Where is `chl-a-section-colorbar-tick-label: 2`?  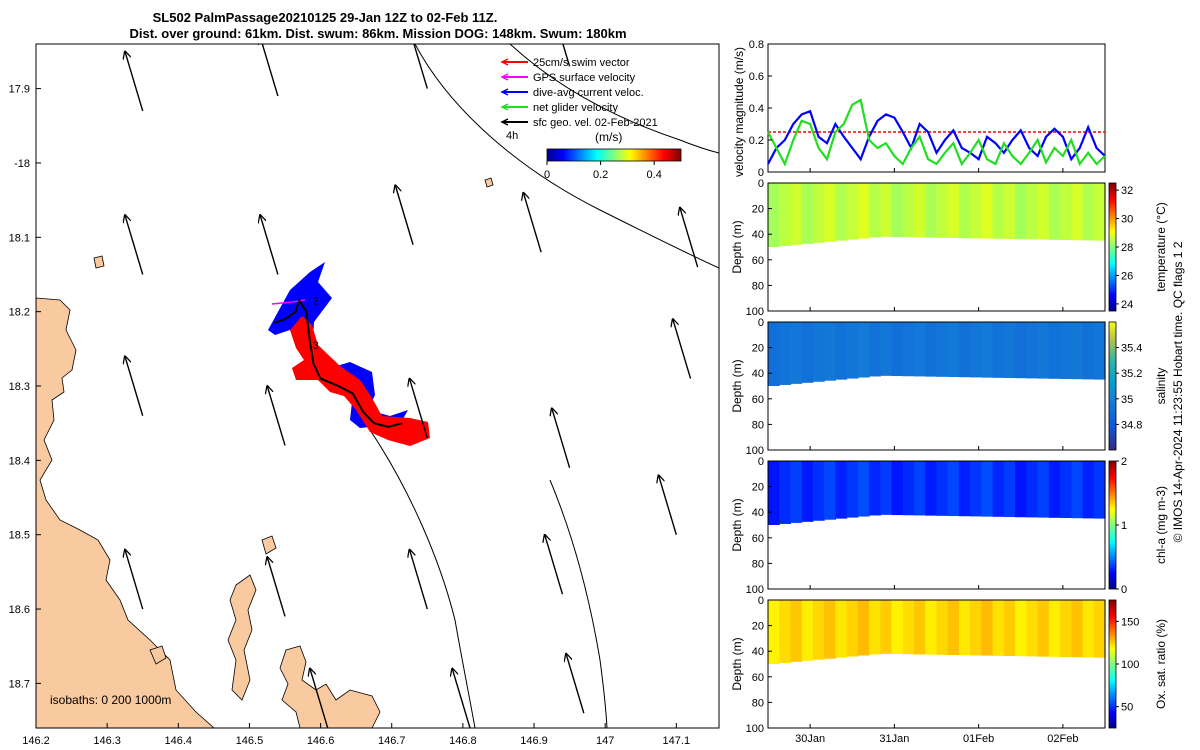
chl-a-section-colorbar-tick-label: 2 is located at coordinates (1124, 462).